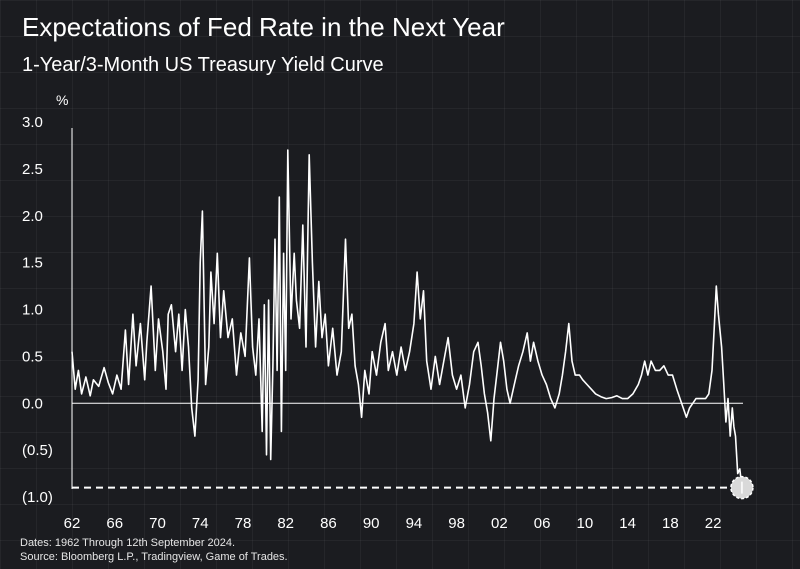 This screenshot has height=569, width=800. I want to click on y-tick-label: 1.5, so click(32, 263).